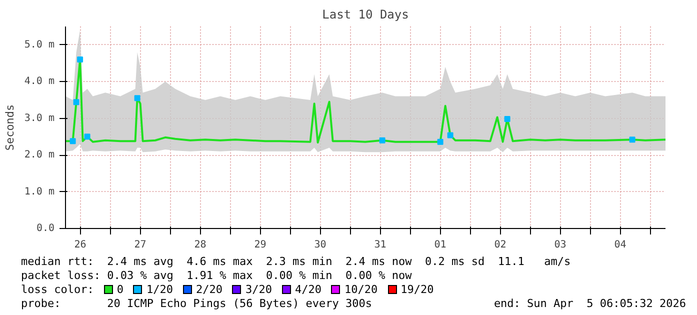 Image resolution: width=697 pixels, height=315 pixels. Describe the element at coordinates (159, 289) in the screenshot. I see `legend-label: 1/20` at that location.